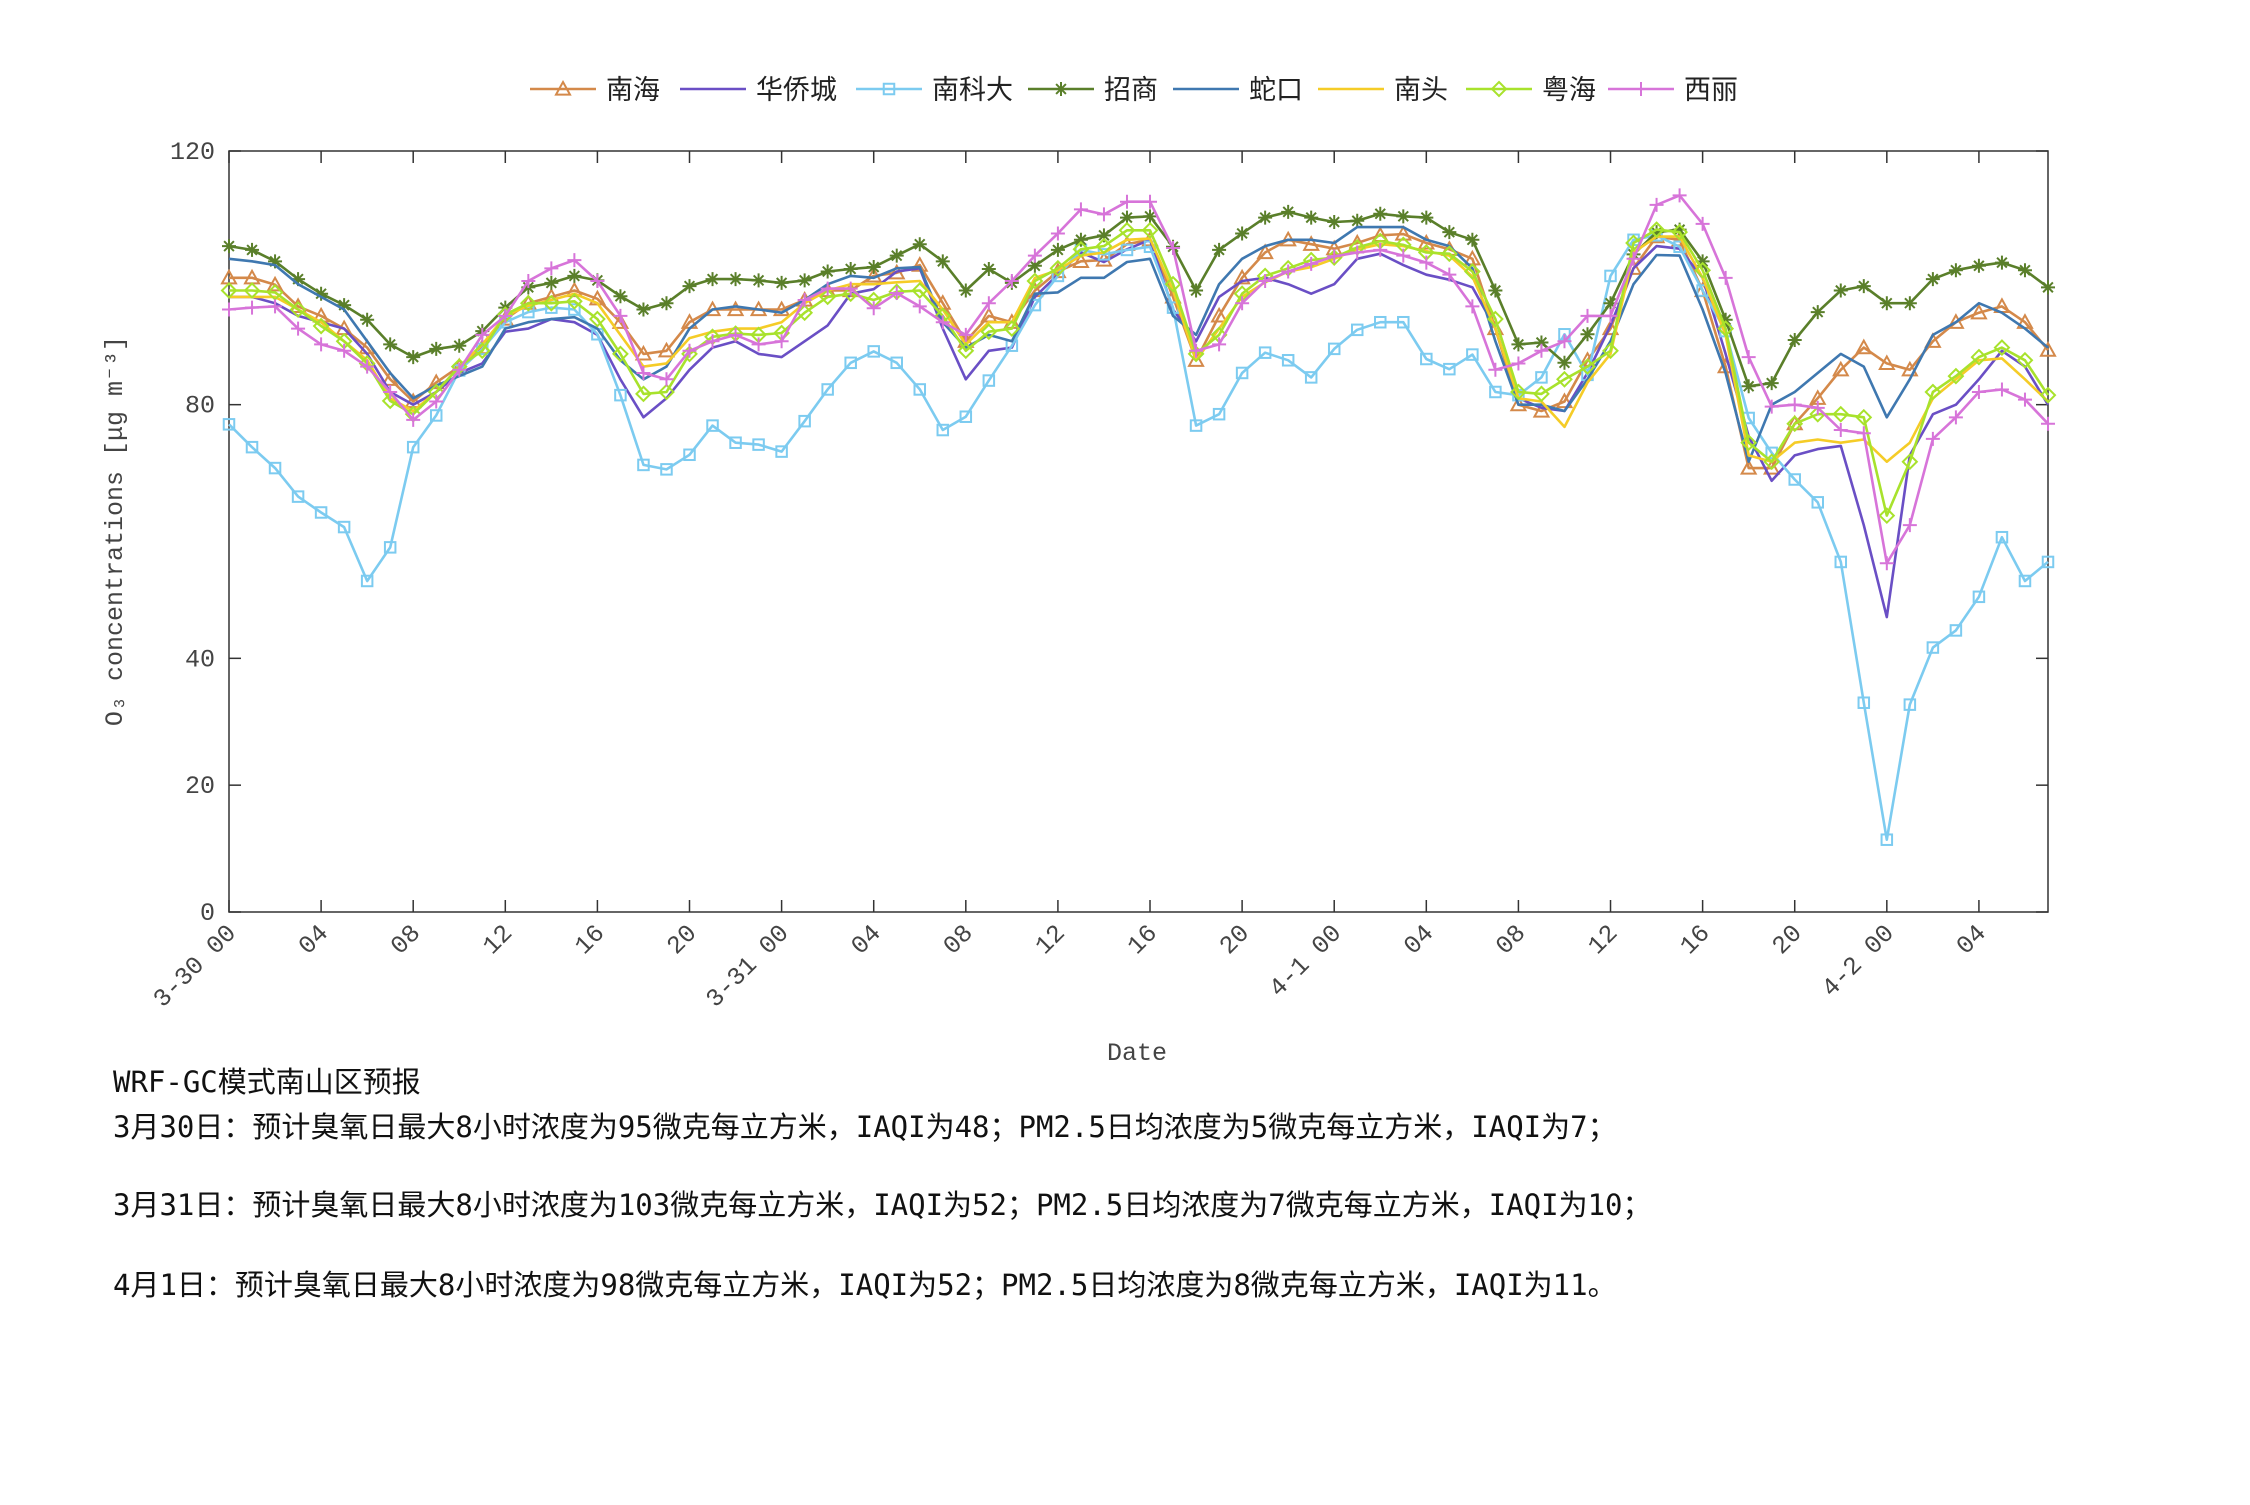 The height and width of the screenshot is (1505, 2250). Describe the element at coordinates (590, 940) in the screenshot. I see `x-tick-label: 16` at that location.